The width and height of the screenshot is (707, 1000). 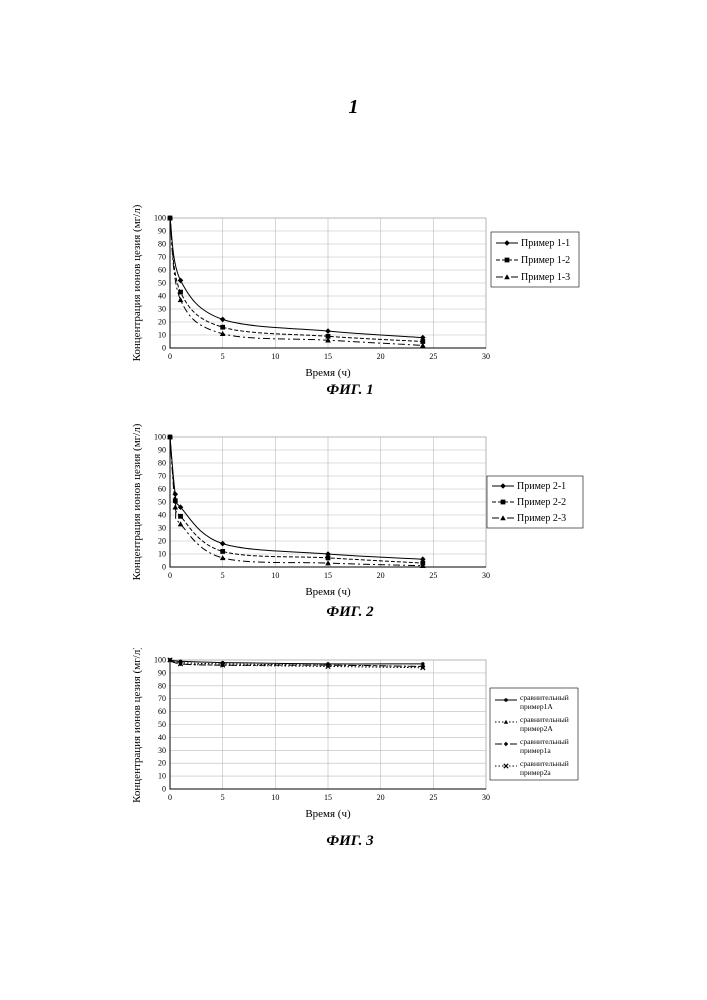 I want to click on chart2-ytick-label: 50, so click(x=162, y=502).